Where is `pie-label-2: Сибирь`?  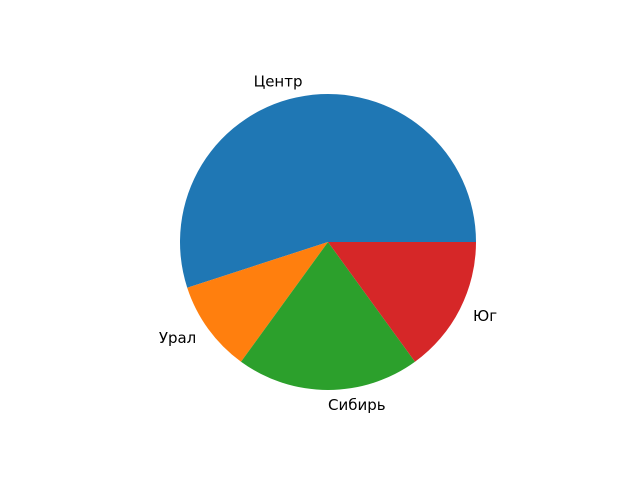
pie-label-2: Сибирь is located at coordinates (357, 405).